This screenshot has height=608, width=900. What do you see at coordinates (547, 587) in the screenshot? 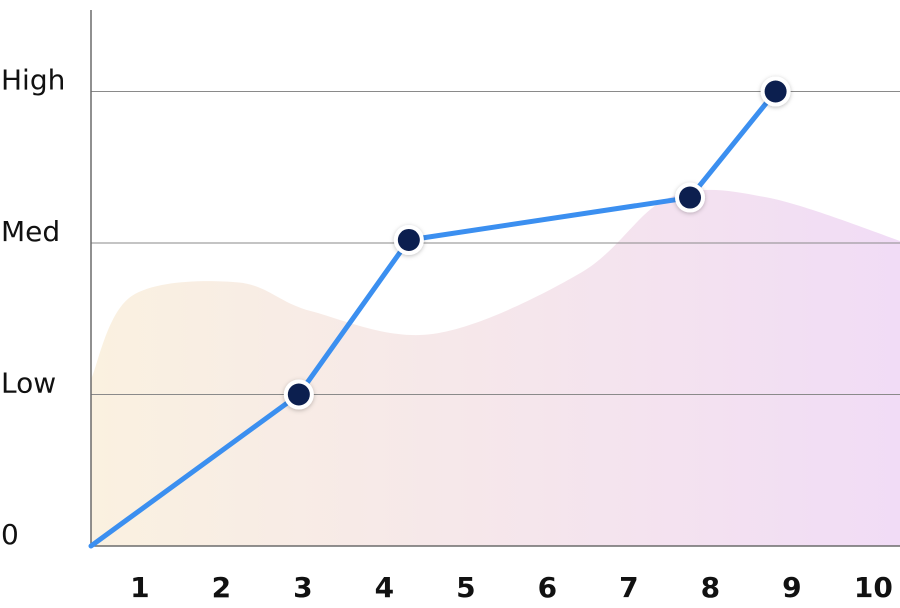
I see `x-tick-label: 6` at bounding box center [547, 587].